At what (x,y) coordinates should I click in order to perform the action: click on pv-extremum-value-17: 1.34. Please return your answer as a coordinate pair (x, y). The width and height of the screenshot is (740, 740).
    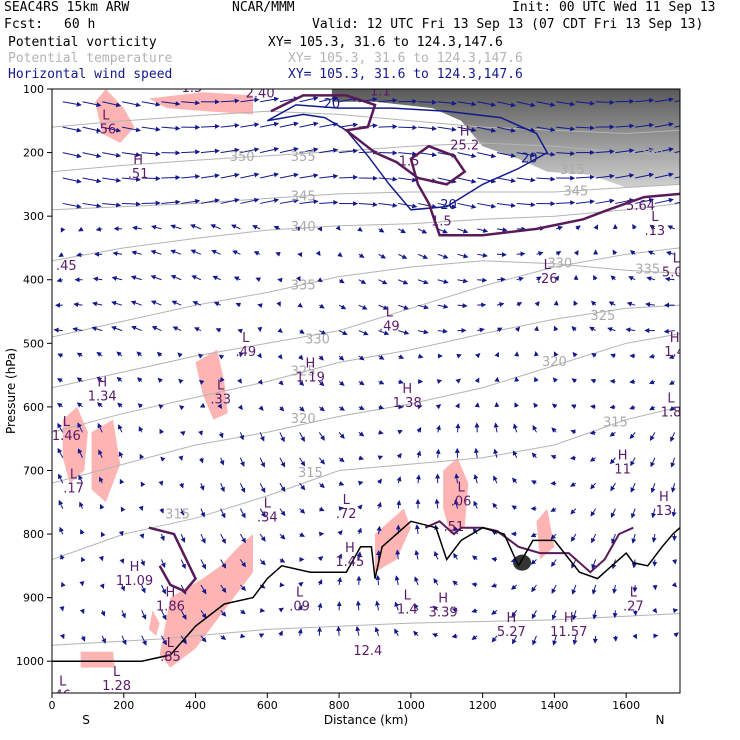
    Looking at the image, I should click on (102, 397).